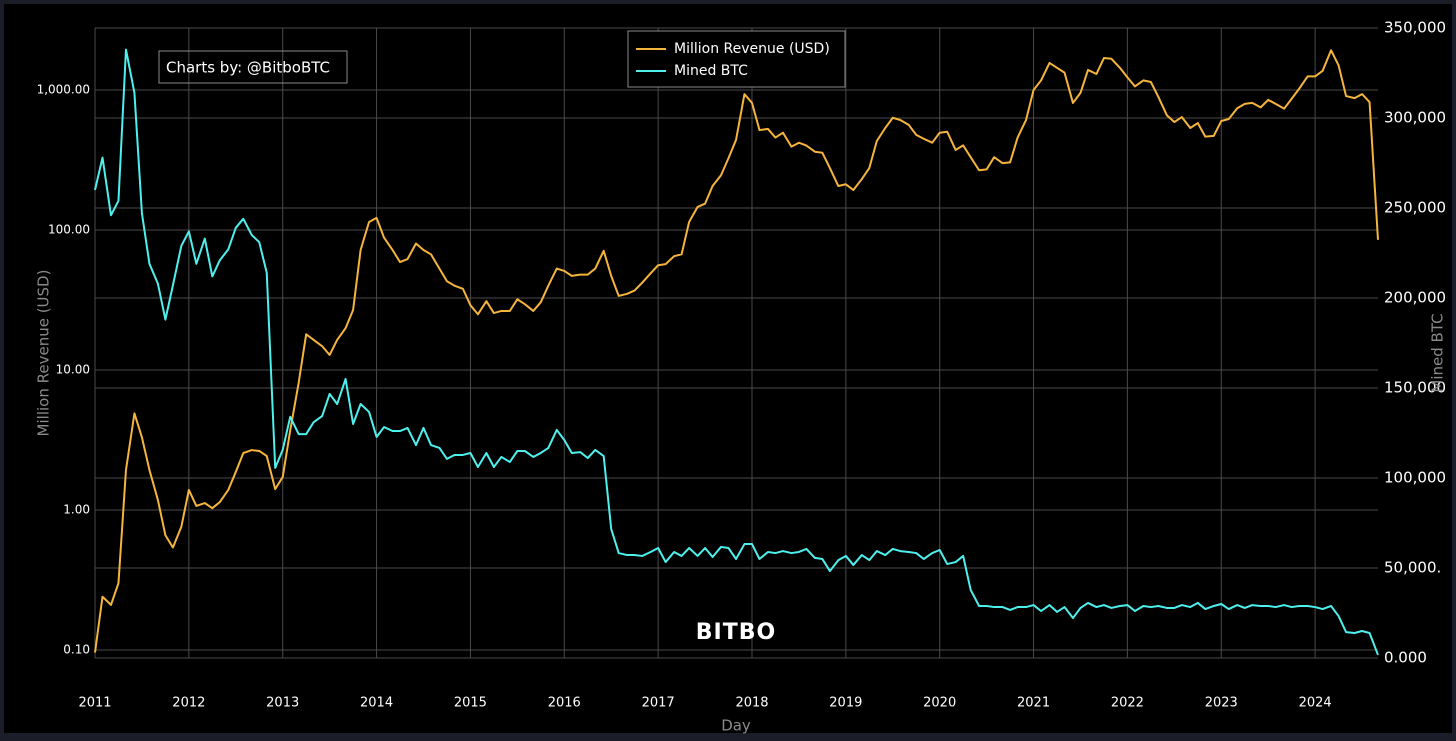 The width and height of the screenshot is (1456, 741). Describe the element at coordinates (69, 229) in the screenshot. I see `y-tick-label: 100.00` at that location.